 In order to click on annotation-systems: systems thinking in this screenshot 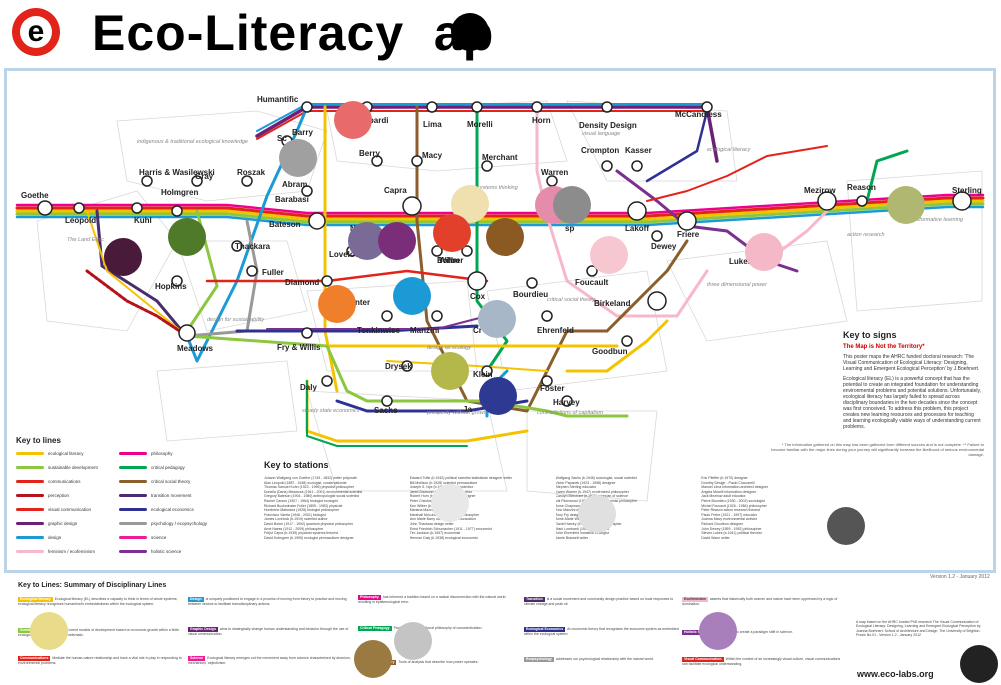, I will do `click(498, 188)`.